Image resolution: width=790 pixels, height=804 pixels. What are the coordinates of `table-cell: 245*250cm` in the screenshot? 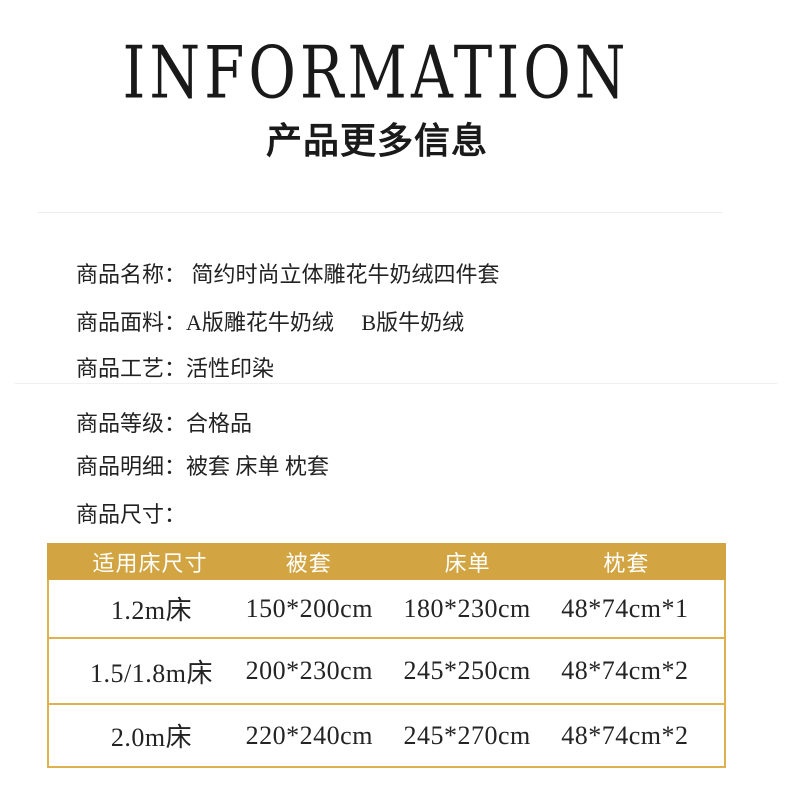 It's located at (467, 670).